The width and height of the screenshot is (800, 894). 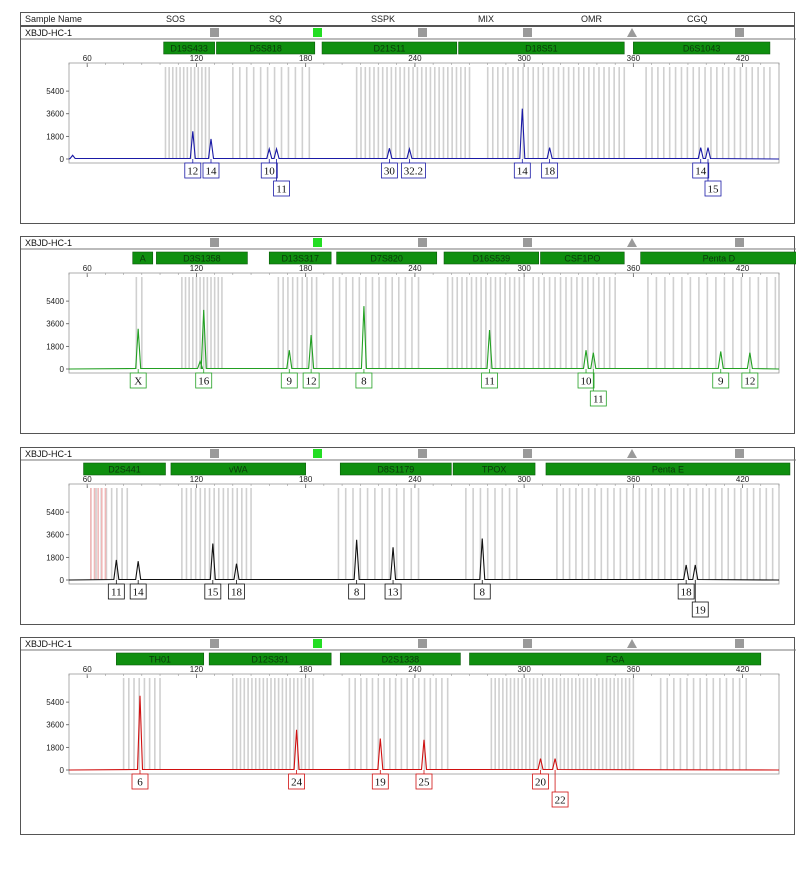 I want to click on locus-marker-label: FGA, so click(x=615, y=660).